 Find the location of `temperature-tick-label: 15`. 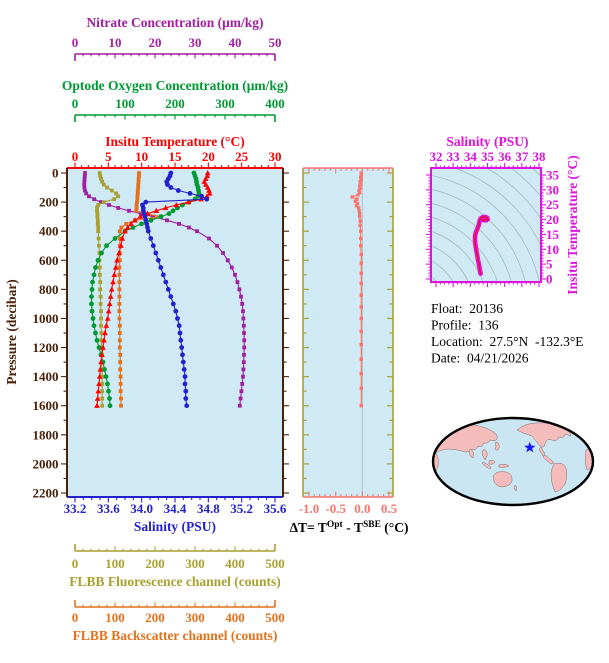

temperature-tick-label: 15 is located at coordinates (176, 156).